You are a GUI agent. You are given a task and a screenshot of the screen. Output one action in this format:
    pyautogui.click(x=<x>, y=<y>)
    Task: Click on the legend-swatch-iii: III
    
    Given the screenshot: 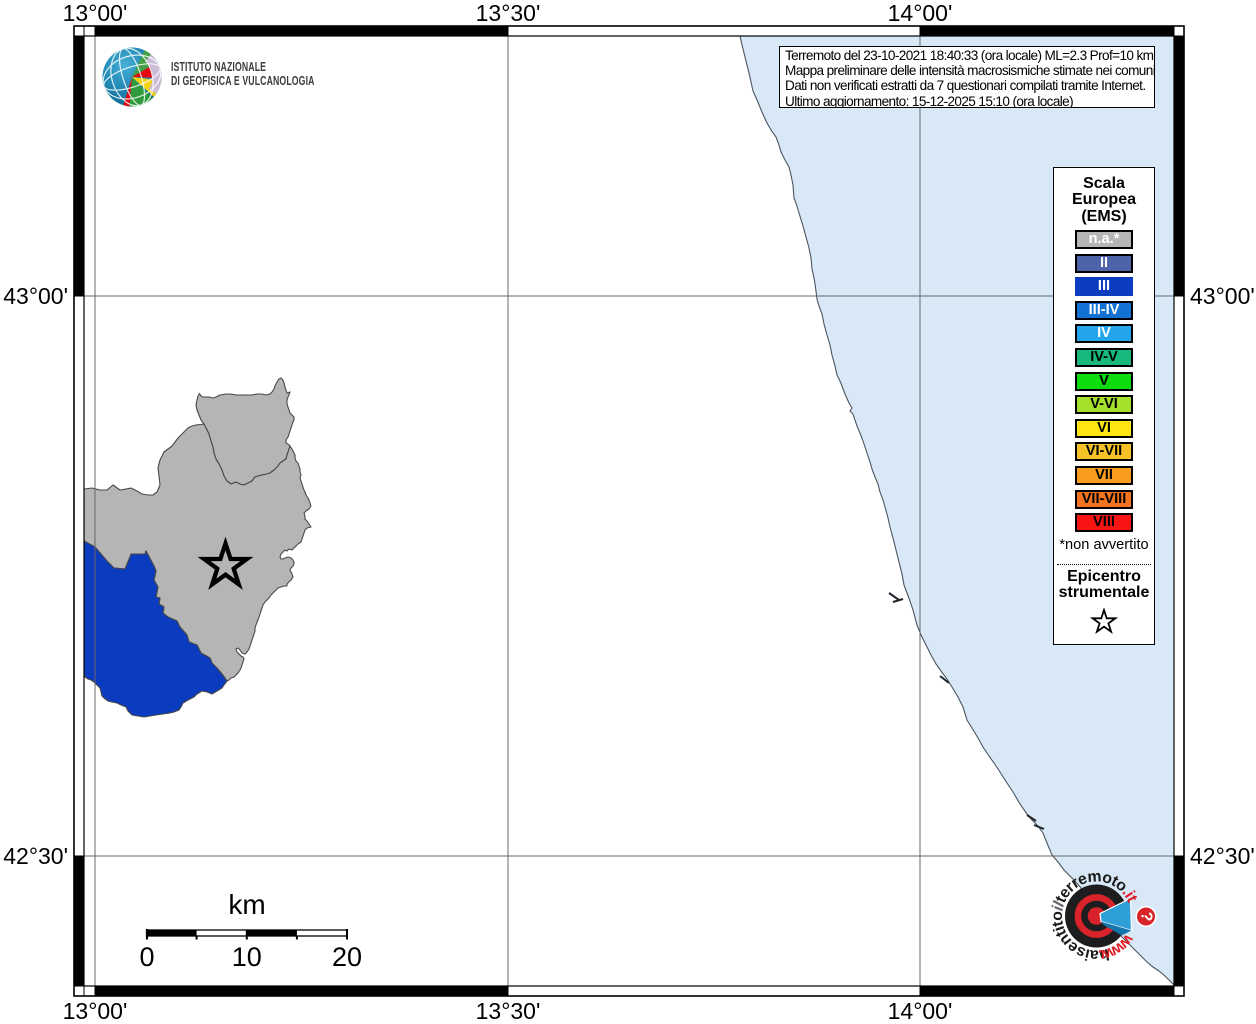 What is the action you would take?
    pyautogui.click(x=1104, y=287)
    